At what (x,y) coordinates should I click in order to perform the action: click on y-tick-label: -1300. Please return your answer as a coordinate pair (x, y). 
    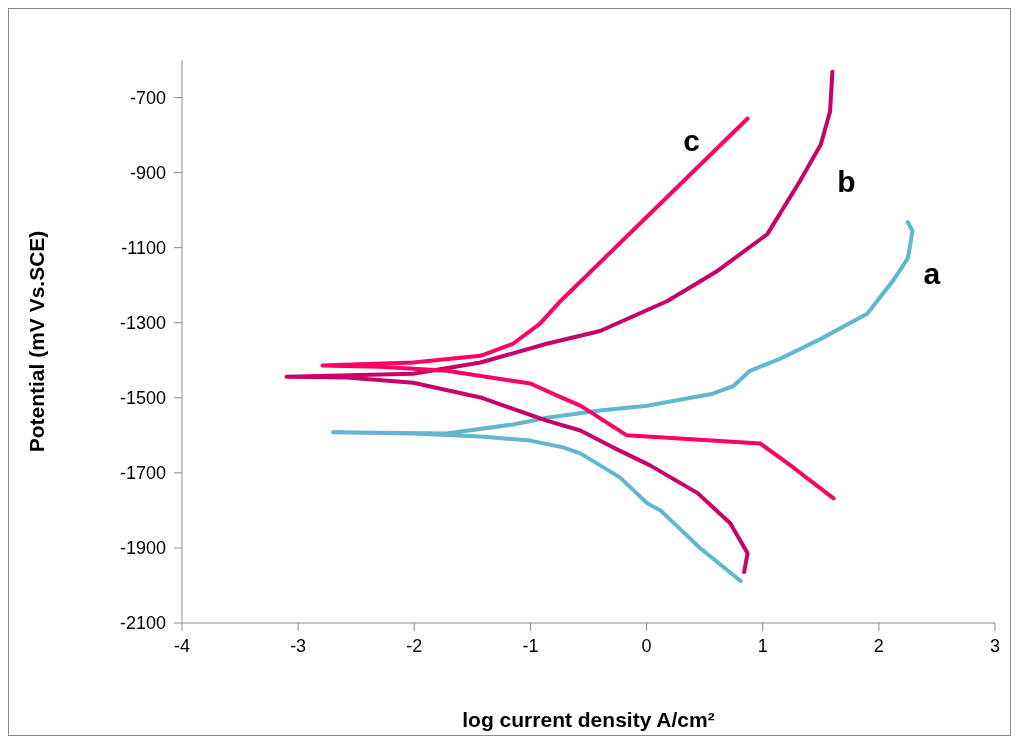
    Looking at the image, I should click on (142, 323).